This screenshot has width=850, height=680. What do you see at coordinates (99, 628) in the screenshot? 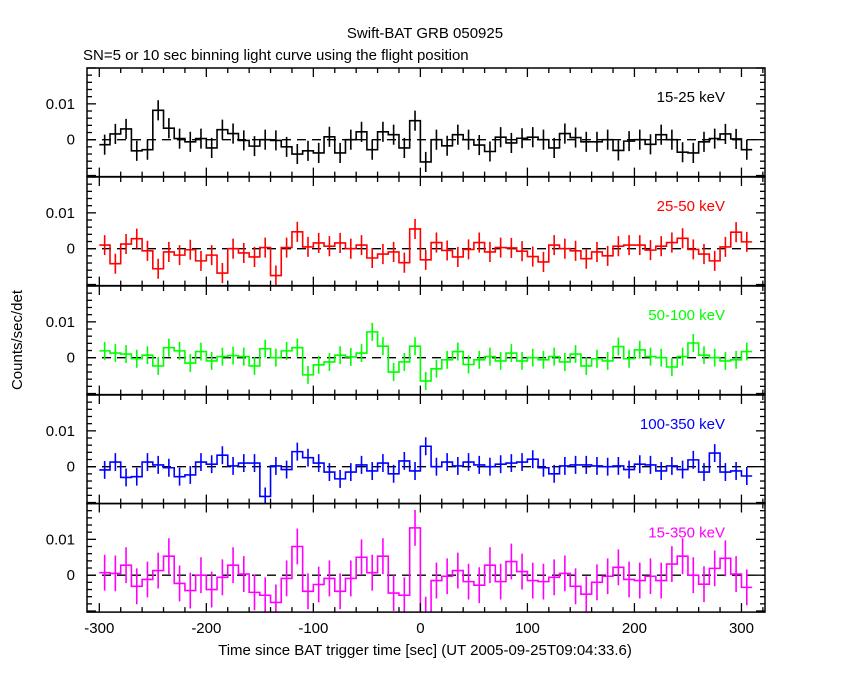
I see `x-tick-label: -300` at bounding box center [99, 628].